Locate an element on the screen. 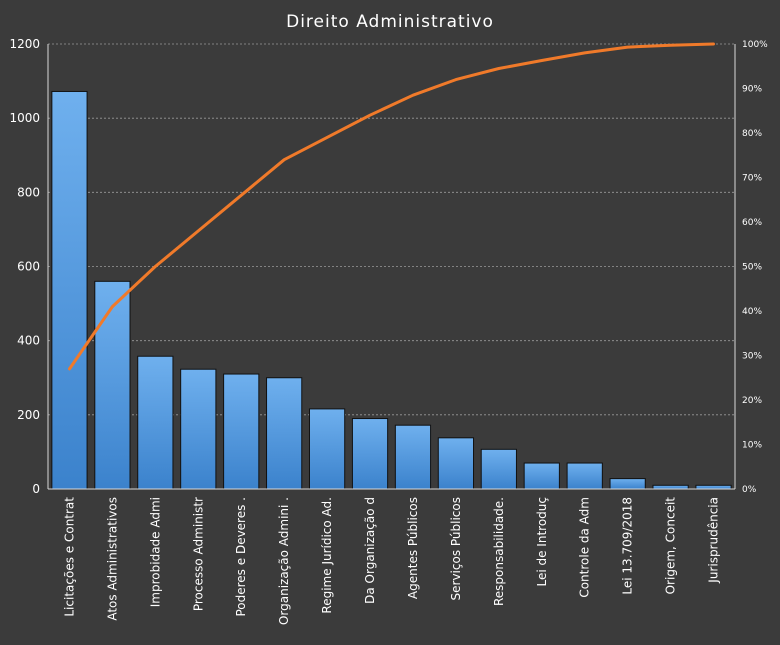  x-tick-label: Processo Administr is located at coordinates (198, 554).